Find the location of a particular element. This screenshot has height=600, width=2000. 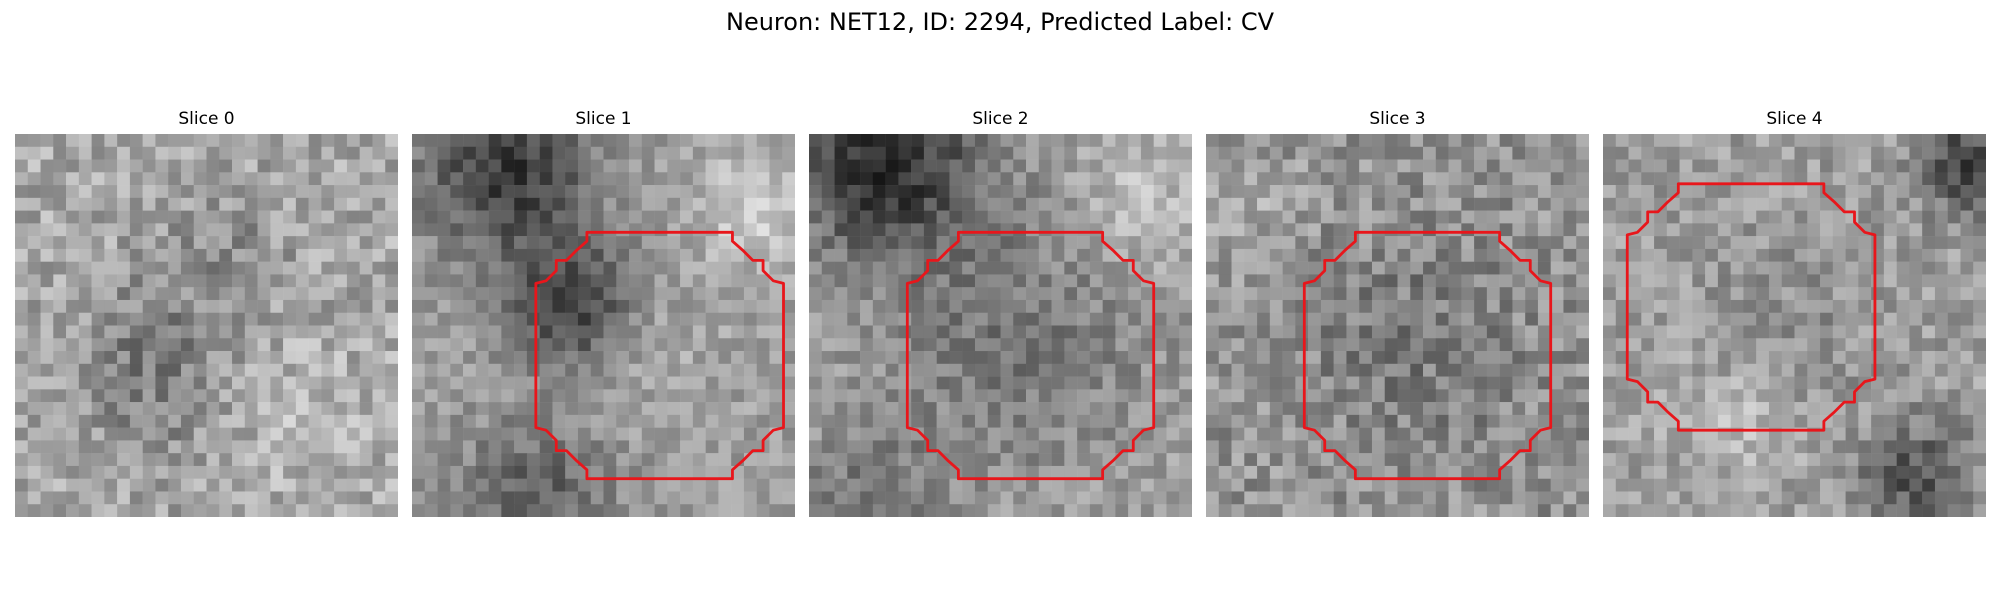

slice-title: Slice 1 is located at coordinates (603, 119).